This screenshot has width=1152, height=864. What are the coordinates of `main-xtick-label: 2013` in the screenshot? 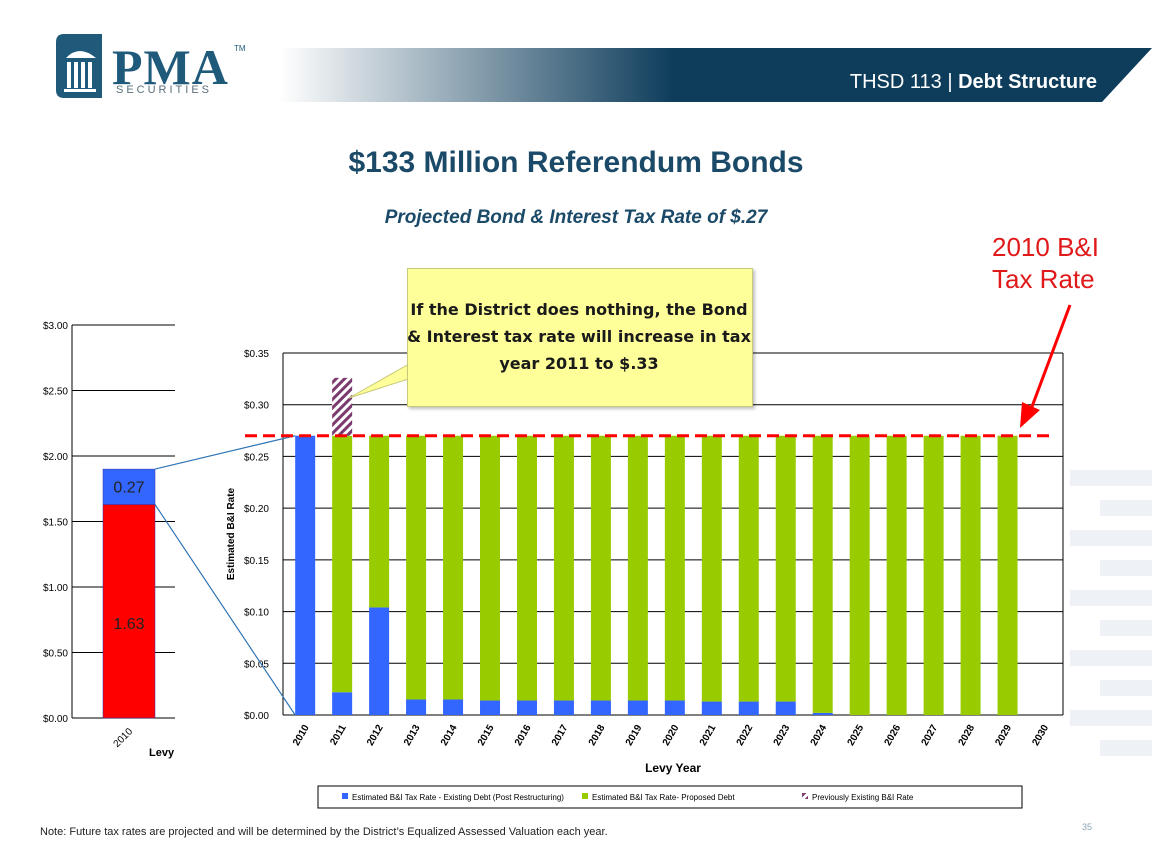 It's located at (412, 735).